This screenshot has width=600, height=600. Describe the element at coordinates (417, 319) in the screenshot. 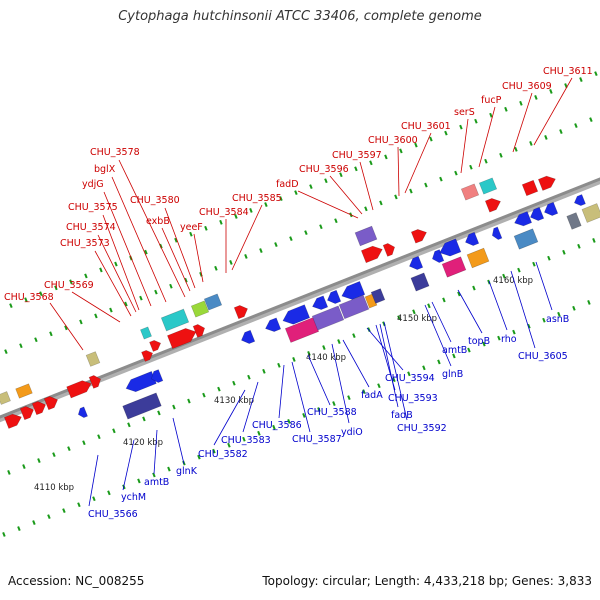

I see `scale-label: 4150 kbp` at that location.